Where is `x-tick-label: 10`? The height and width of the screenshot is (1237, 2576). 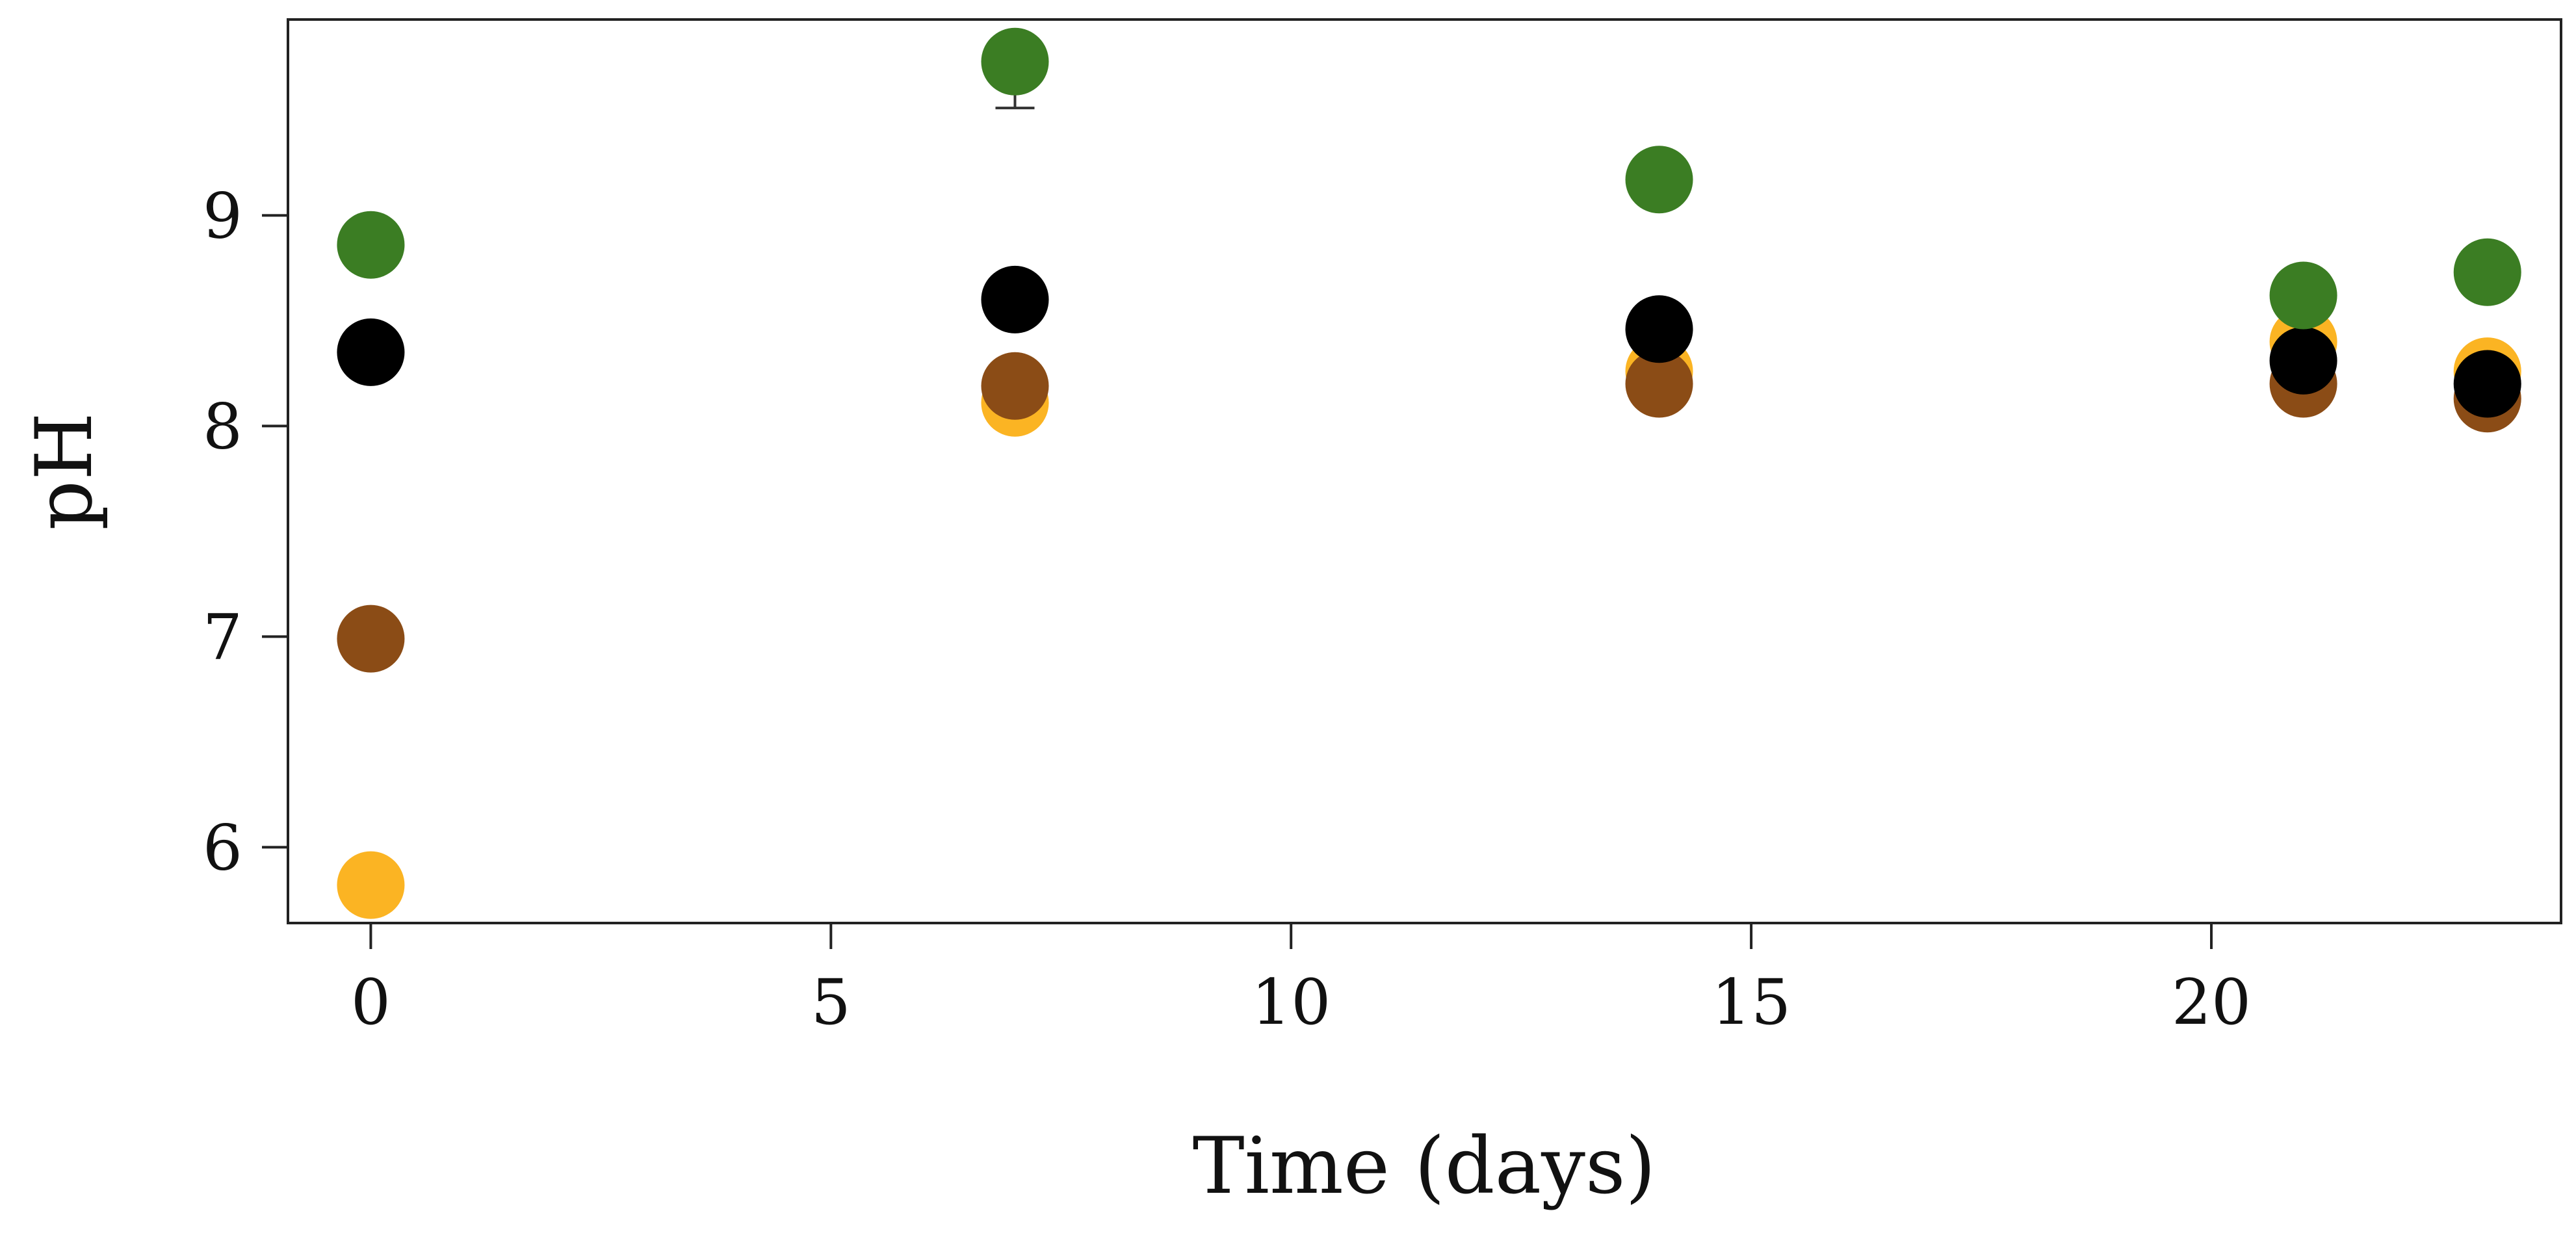
x-tick-label: 10 is located at coordinates (1291, 1002).